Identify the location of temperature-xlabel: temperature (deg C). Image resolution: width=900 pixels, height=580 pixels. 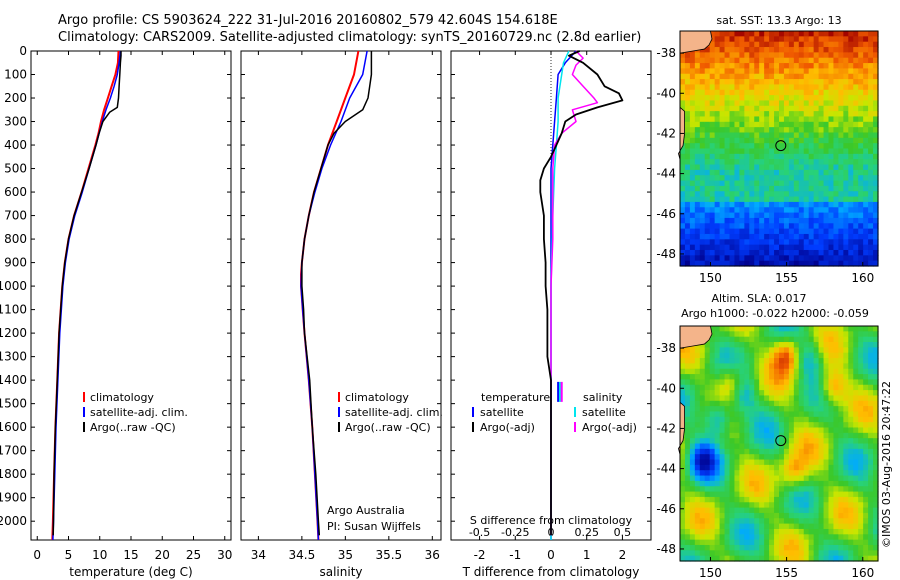
(130, 572).